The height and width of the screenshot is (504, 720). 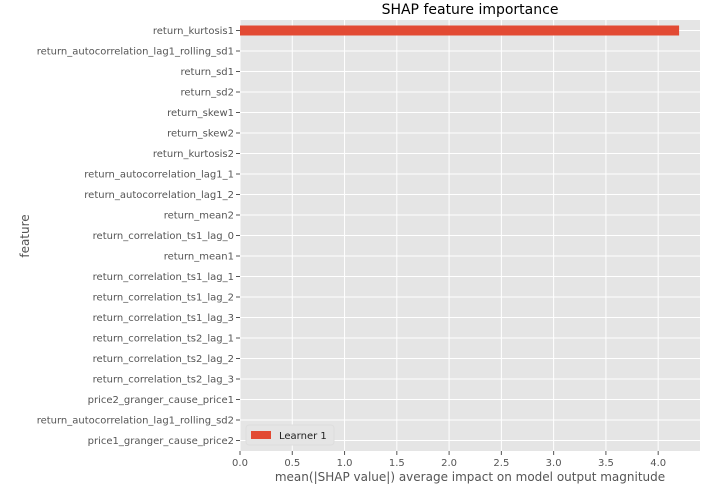 What do you see at coordinates (261, 435) in the screenshot?
I see `legend-swatch` at bounding box center [261, 435].